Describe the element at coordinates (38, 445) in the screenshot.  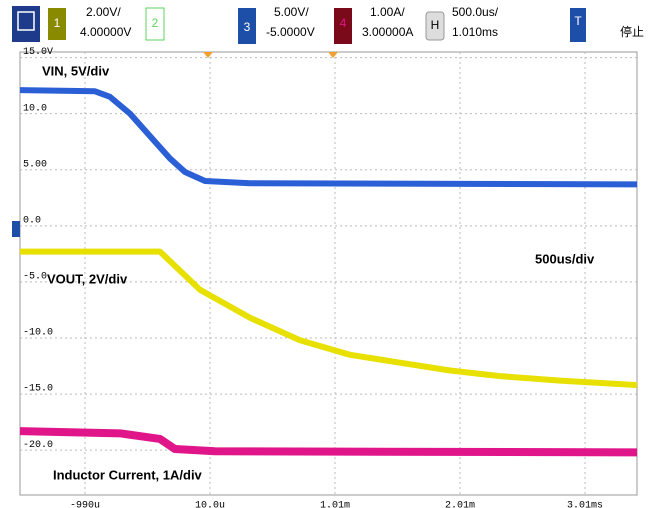
I see `y-tick-label: -20.0` at that location.